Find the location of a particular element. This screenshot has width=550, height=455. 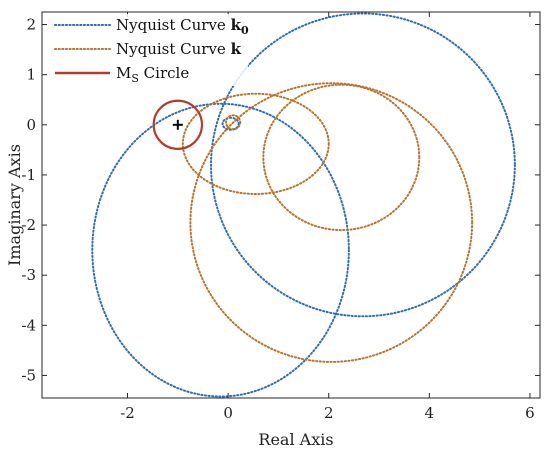

legend-label-1: Nyquist Curve k is located at coordinates (179, 49).